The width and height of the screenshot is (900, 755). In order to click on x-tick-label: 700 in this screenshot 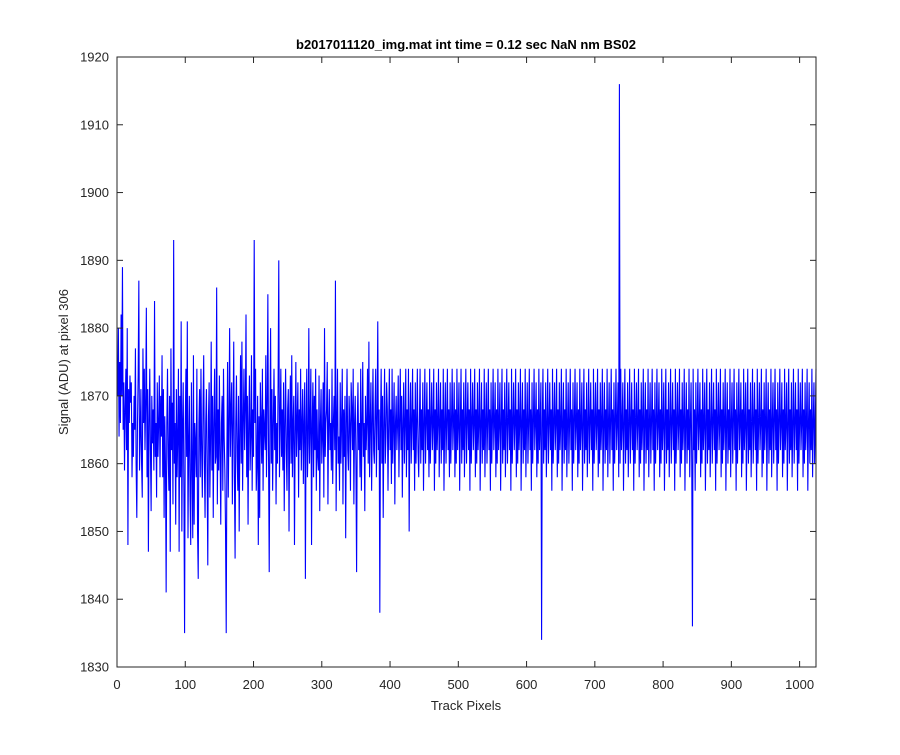, I will do `click(595, 684)`.